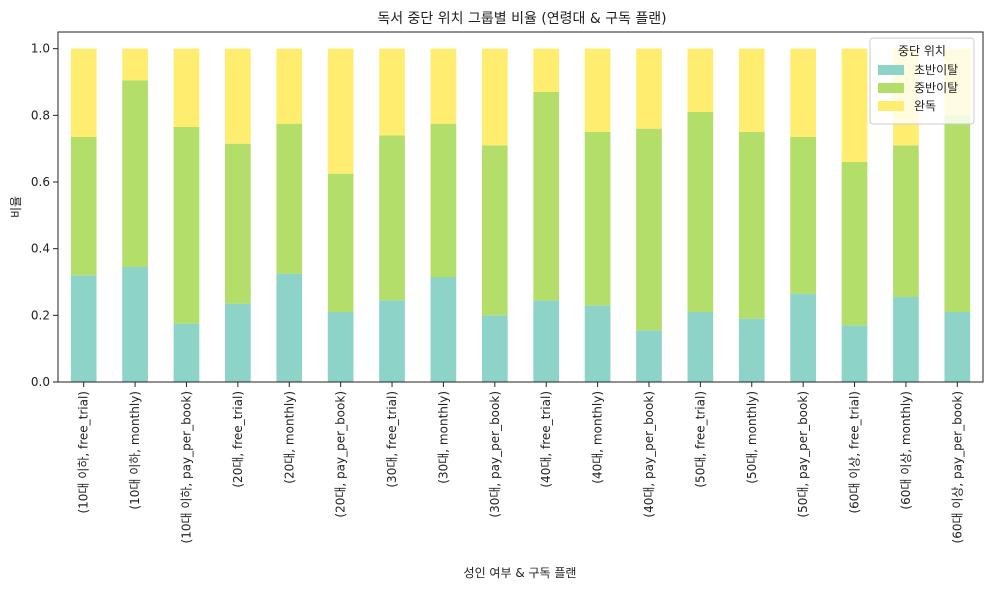 This screenshot has width=989, height=590. What do you see at coordinates (392, 439) in the screenshot?
I see `x-tick-label: (30대, free_trial)` at bounding box center [392, 439].